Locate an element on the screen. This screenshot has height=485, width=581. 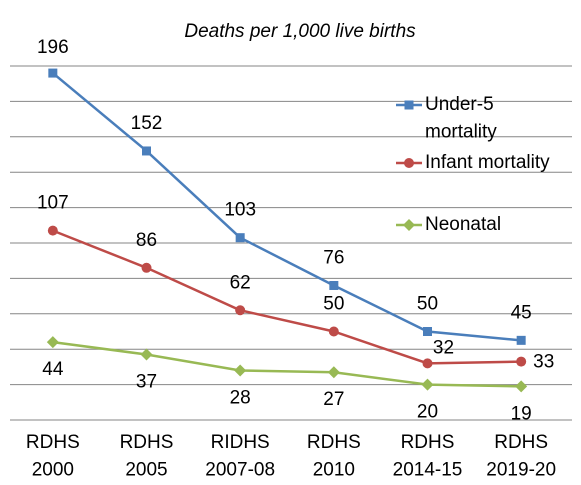
data-label: 196 is located at coordinates (53, 47).